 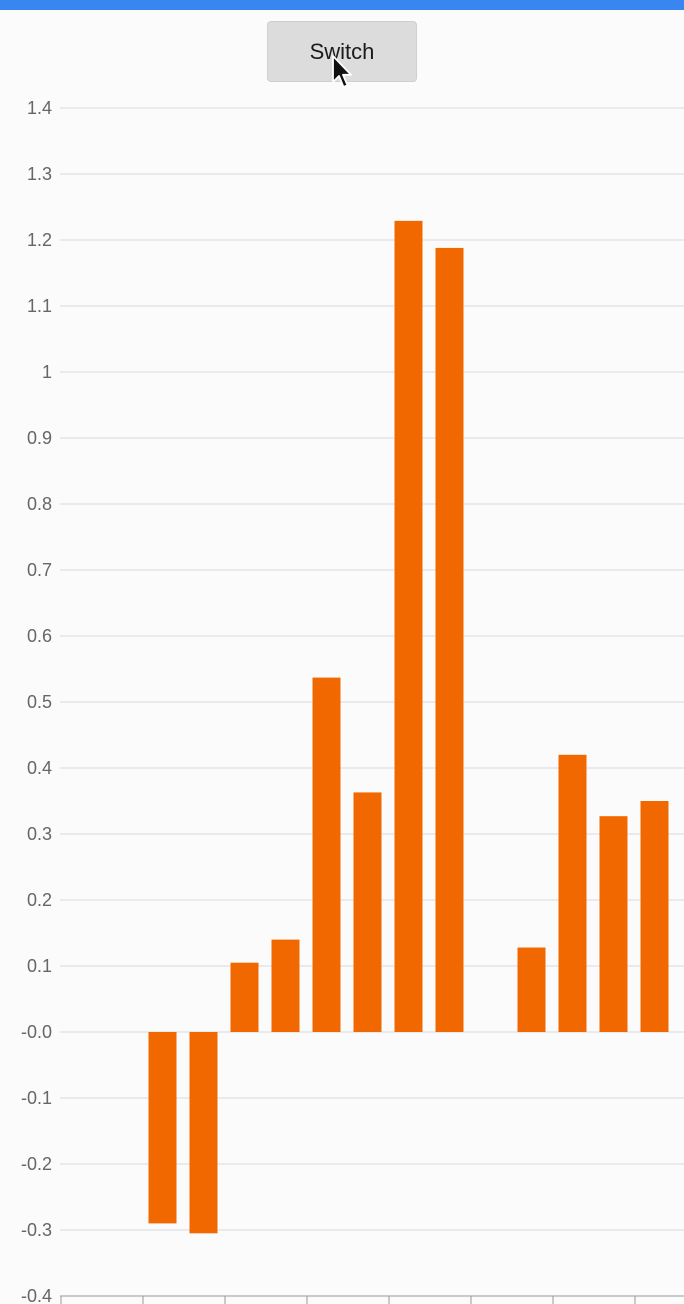 What do you see at coordinates (39, 966) in the screenshot?
I see `y-tick-label: 0.1` at bounding box center [39, 966].